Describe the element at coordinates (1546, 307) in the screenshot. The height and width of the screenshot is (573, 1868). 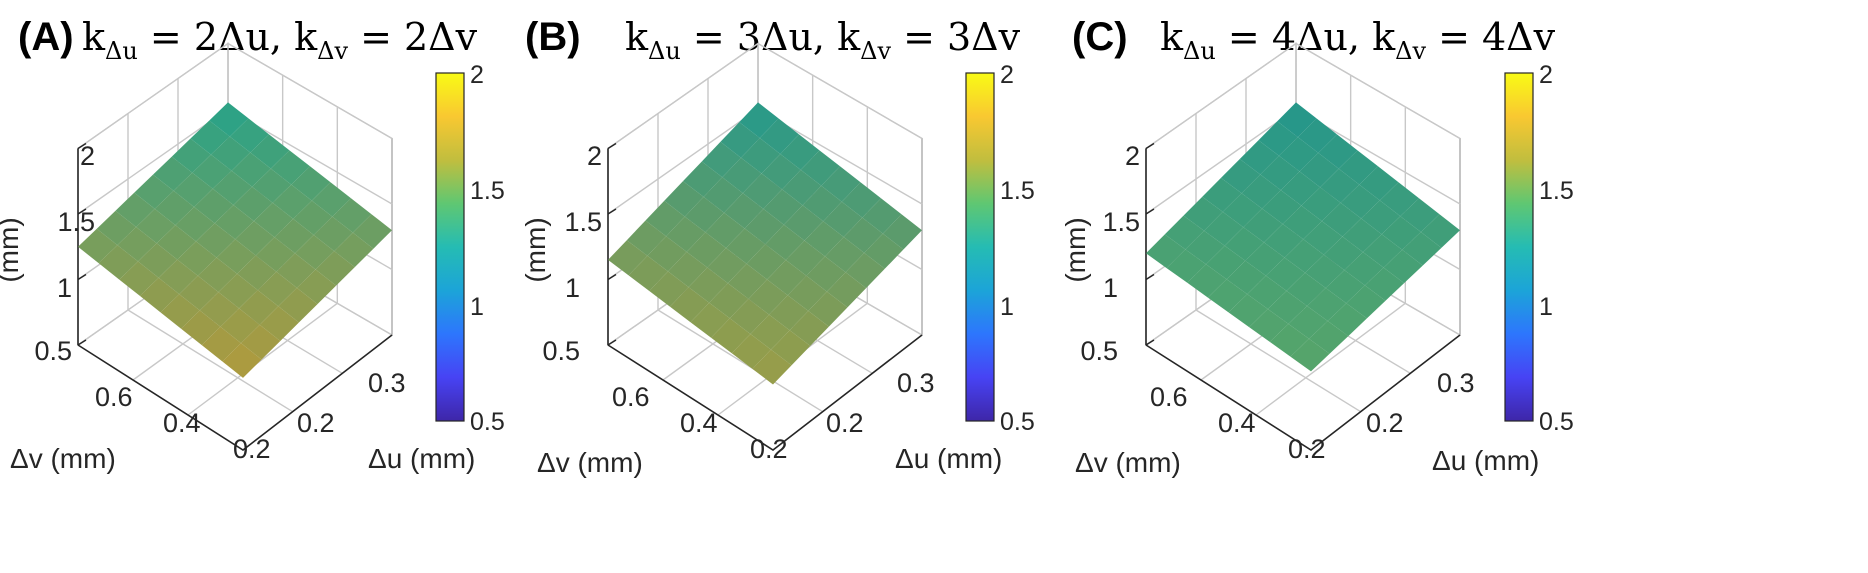
I see `colorbar-tick-label: 1` at that location.